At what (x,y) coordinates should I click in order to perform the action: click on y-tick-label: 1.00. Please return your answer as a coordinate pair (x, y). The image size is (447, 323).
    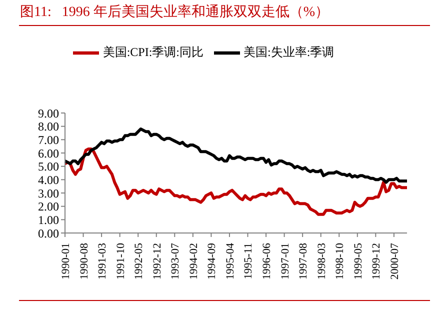
    Looking at the image, I should click on (48, 219).